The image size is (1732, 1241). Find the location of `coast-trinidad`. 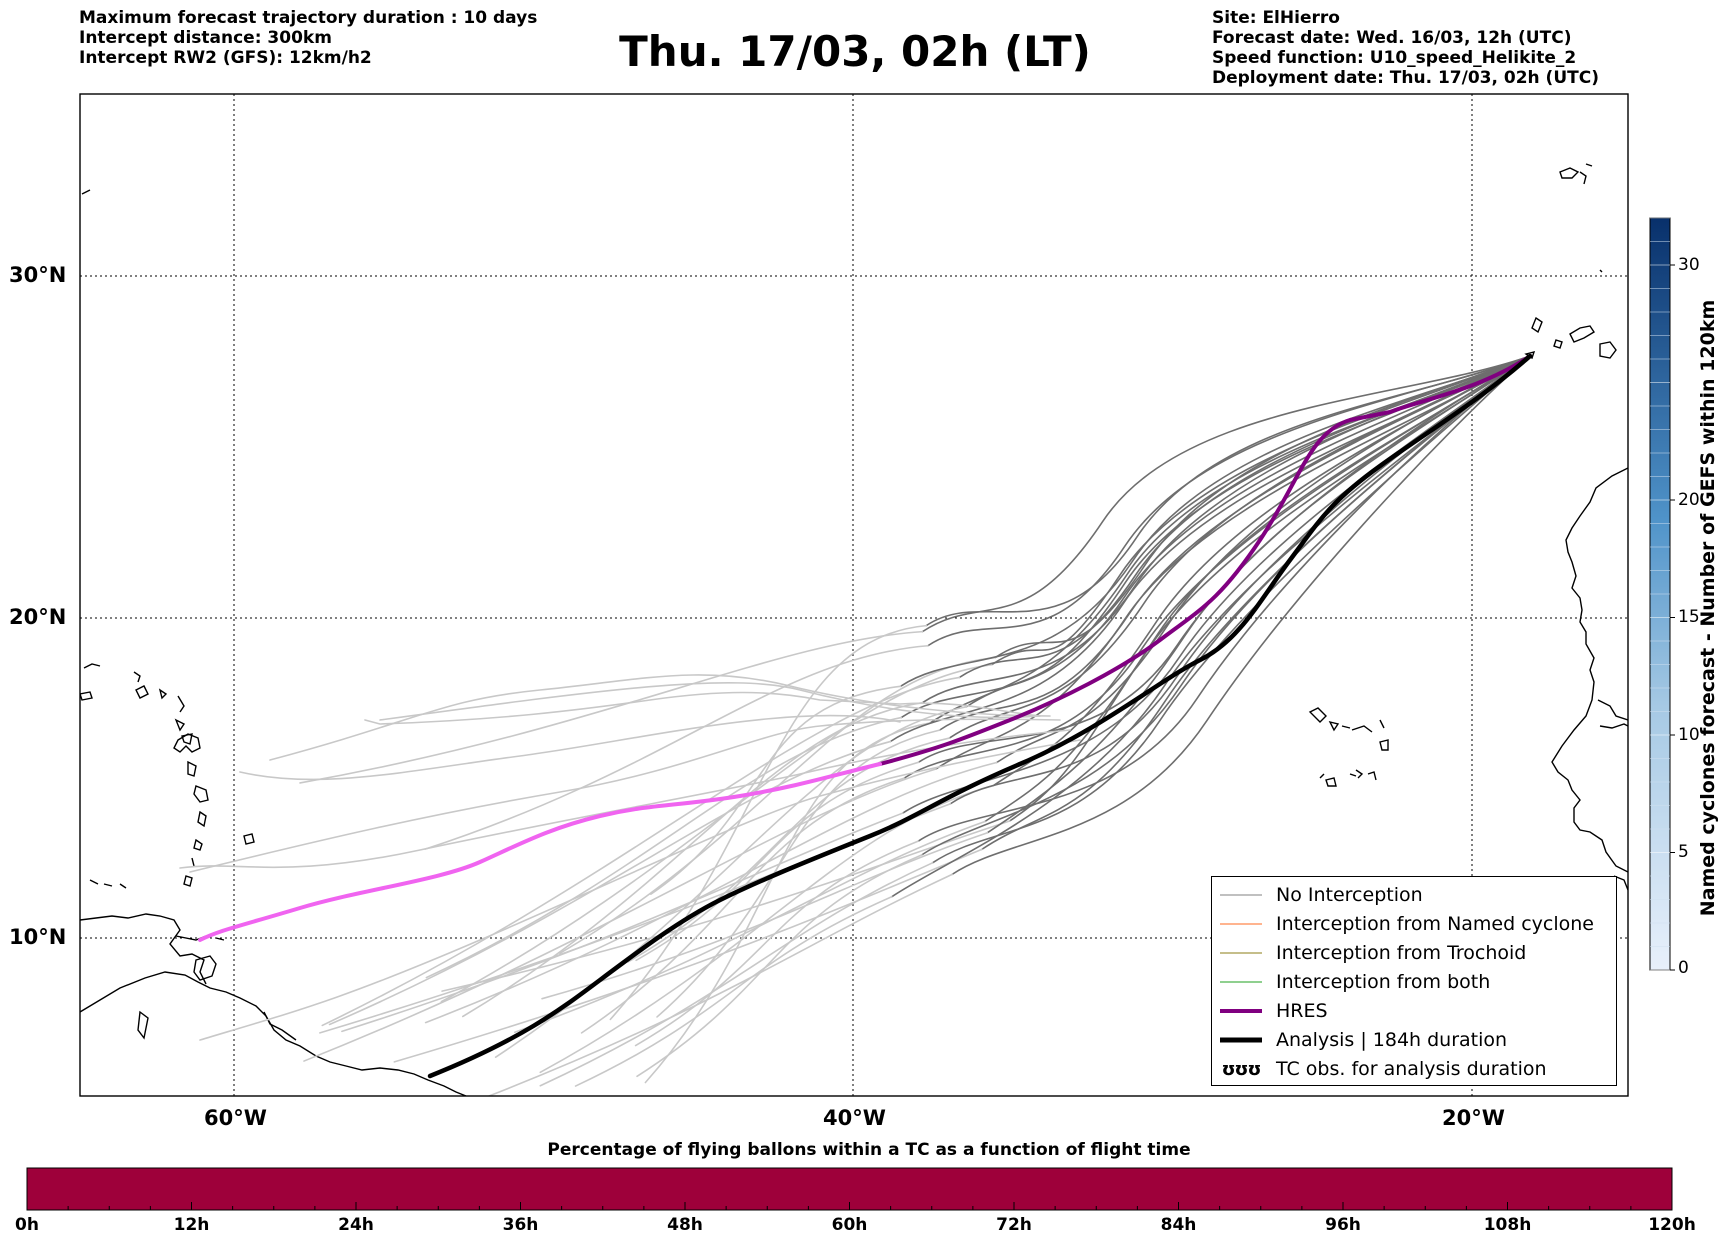

coast-trinidad is located at coordinates (205, 968).